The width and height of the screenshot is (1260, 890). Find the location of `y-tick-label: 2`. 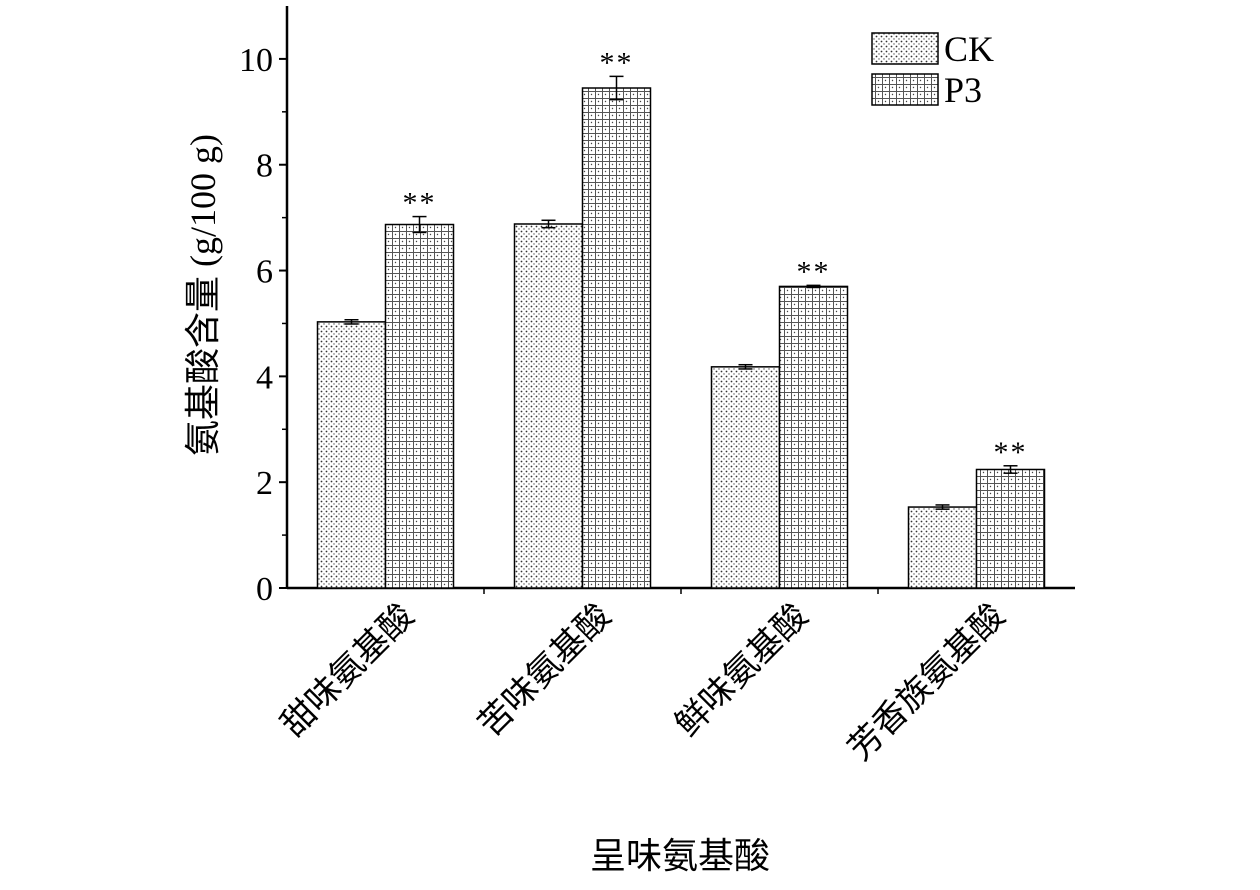

y-tick-label: 2 is located at coordinates (264, 483).